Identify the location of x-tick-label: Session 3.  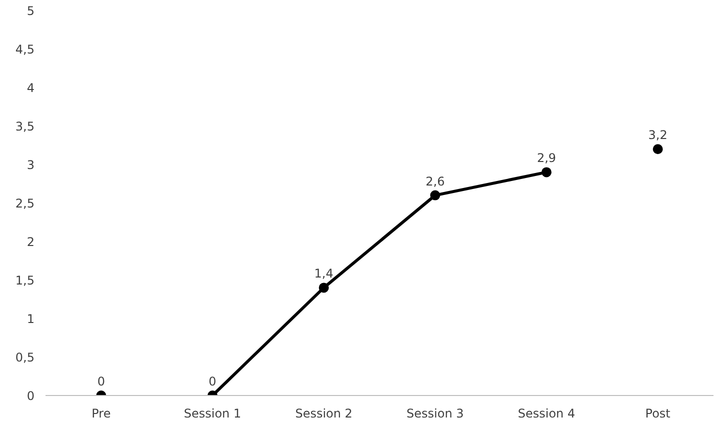
(435, 413).